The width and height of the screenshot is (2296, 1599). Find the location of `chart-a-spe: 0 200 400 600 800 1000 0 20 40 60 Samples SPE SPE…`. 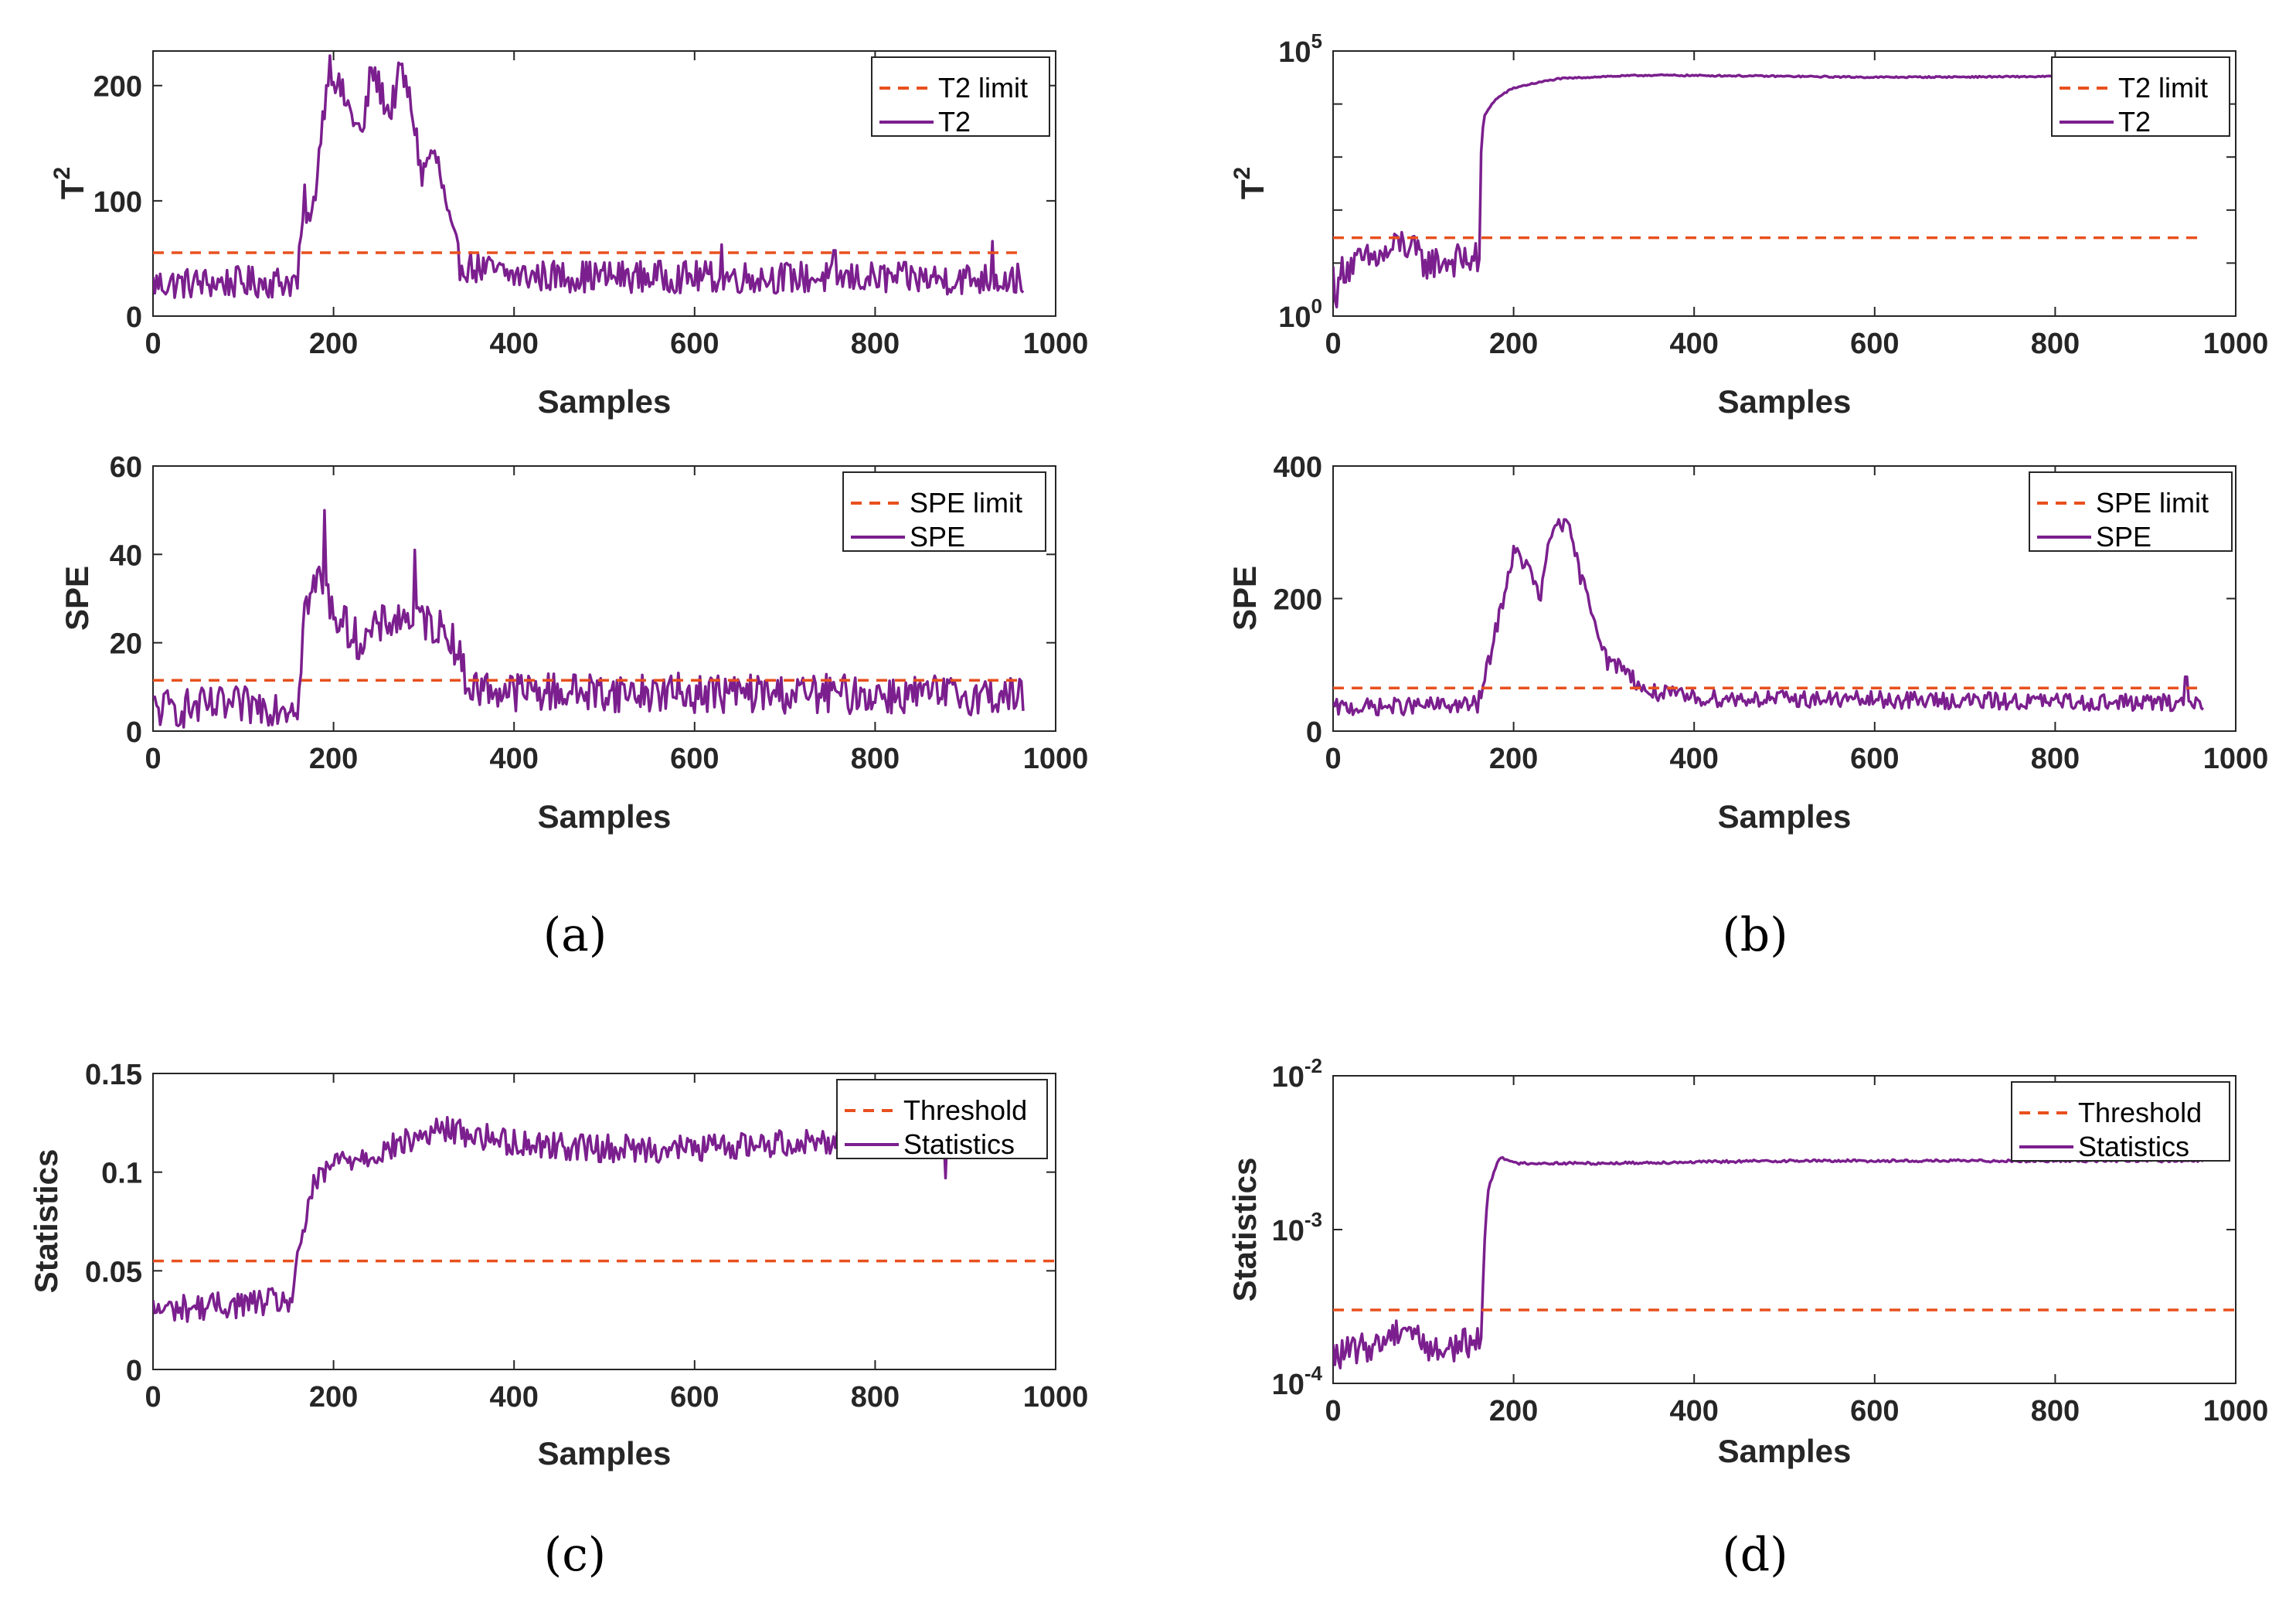

chart-a-spe: 0 200 400 600 800 1000 0 20 40 60 Samples SPE SPE… is located at coordinates (573, 643).